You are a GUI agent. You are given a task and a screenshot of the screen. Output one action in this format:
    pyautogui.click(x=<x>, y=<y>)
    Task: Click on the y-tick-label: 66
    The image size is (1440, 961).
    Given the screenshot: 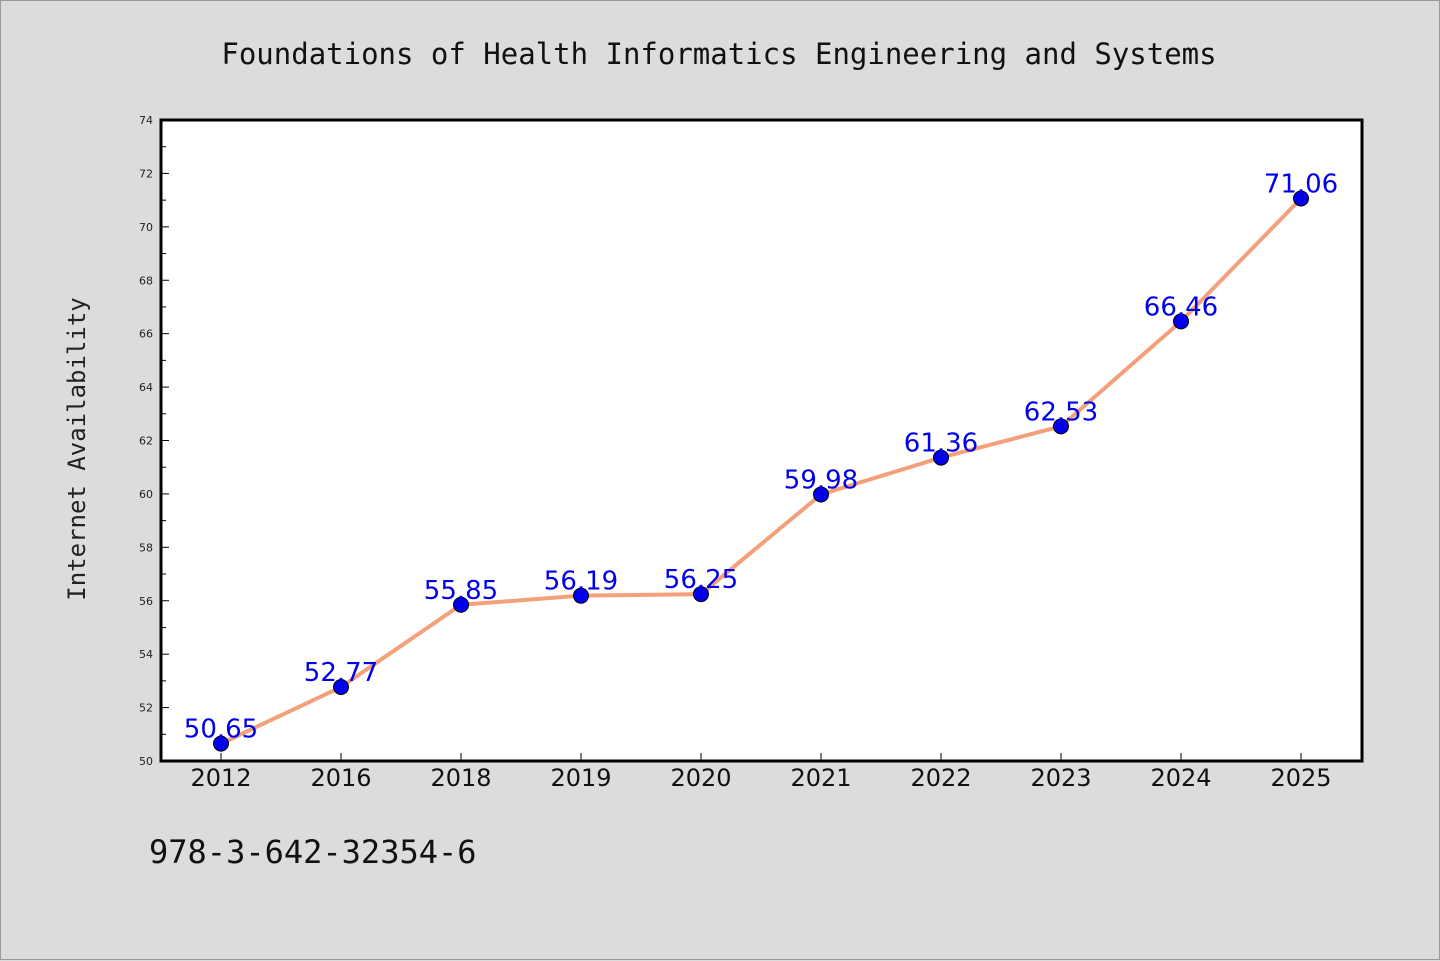 What is the action you would take?
    pyautogui.click(x=146, y=334)
    